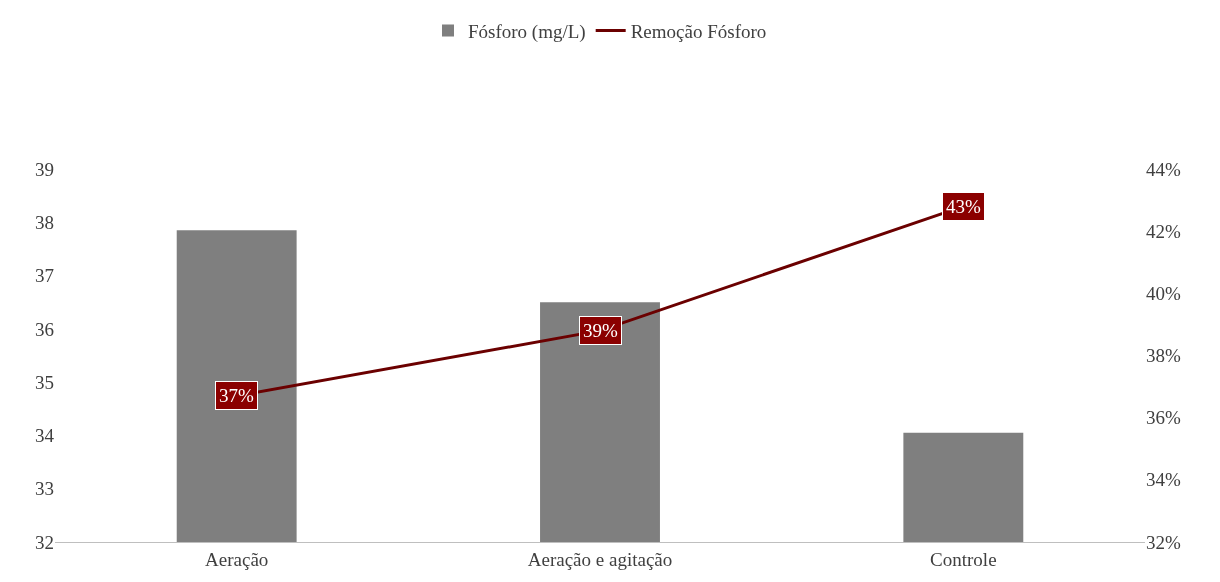 The width and height of the screenshot is (1220, 582). Describe the element at coordinates (963, 559) in the screenshot. I see `x-tick-label: Controle` at that location.